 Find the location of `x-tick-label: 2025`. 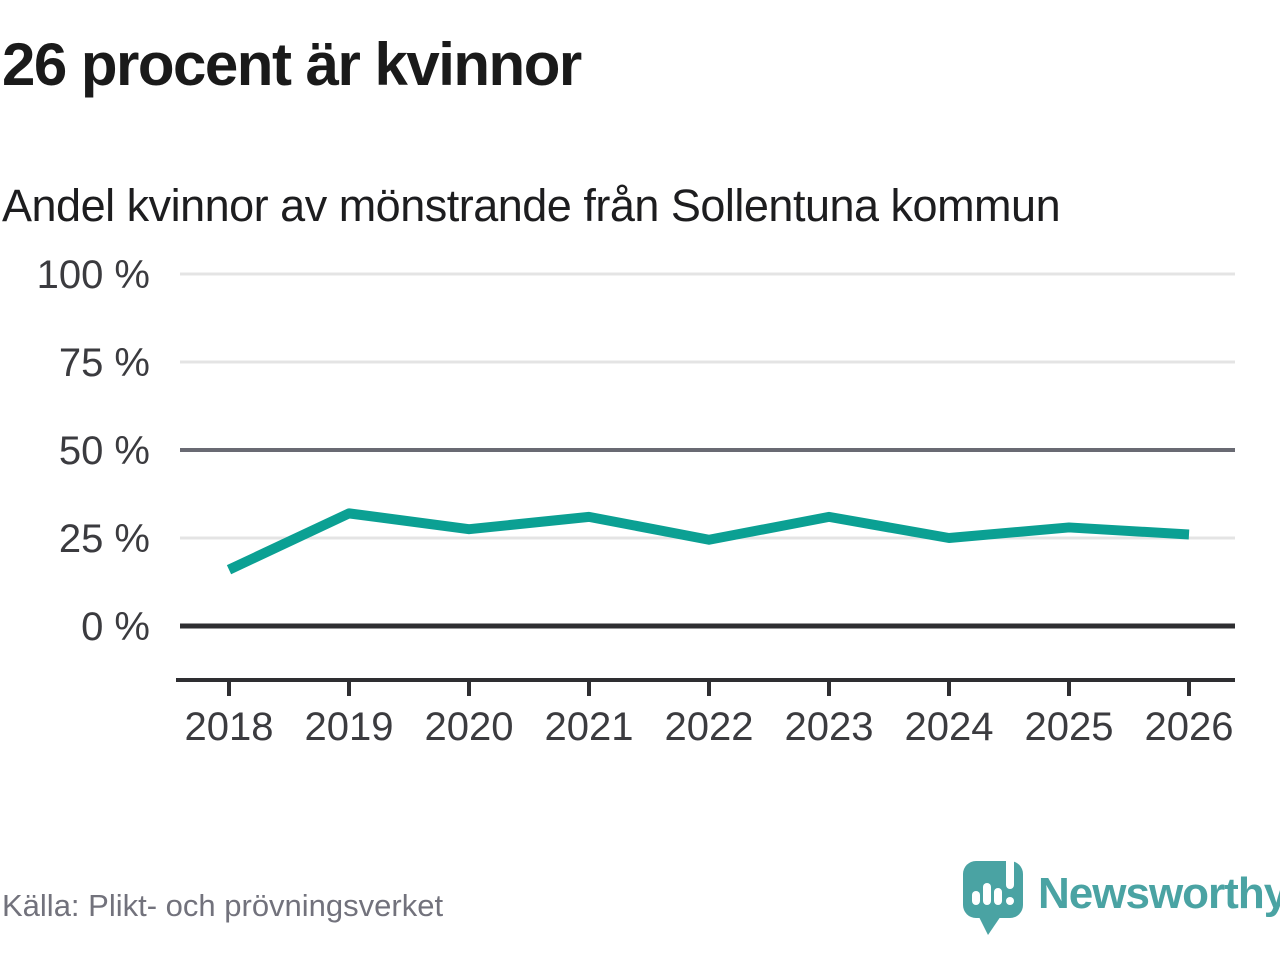

x-tick-label: 2025 is located at coordinates (1069, 727).